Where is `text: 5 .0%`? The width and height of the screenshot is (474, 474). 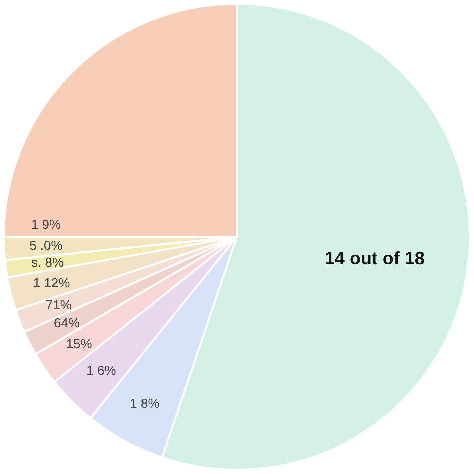 text: 5 .0% is located at coordinates (47, 246).